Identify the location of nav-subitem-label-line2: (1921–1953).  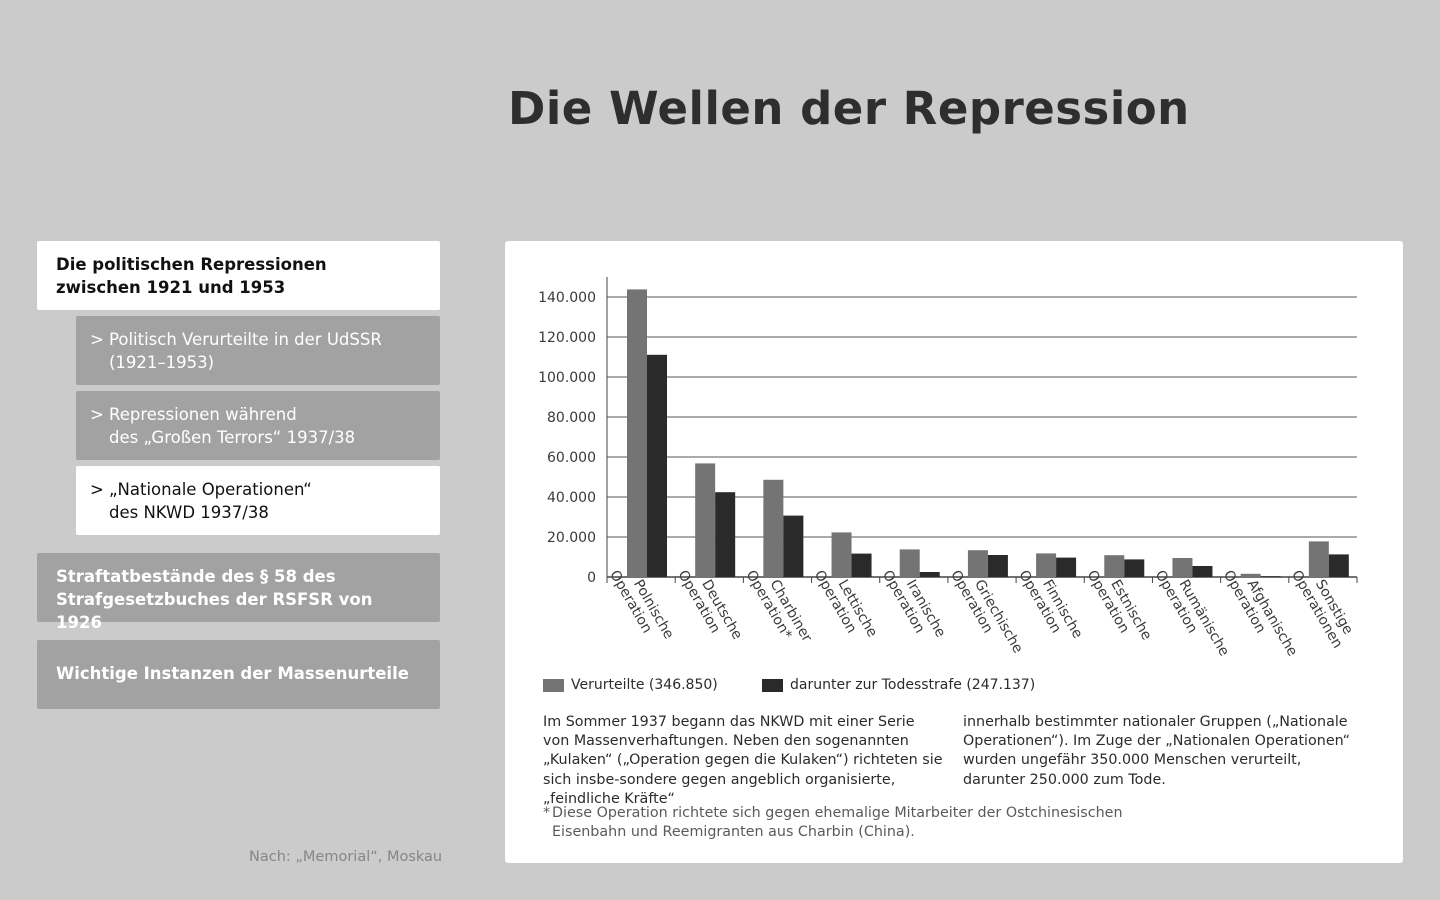
(162, 362).